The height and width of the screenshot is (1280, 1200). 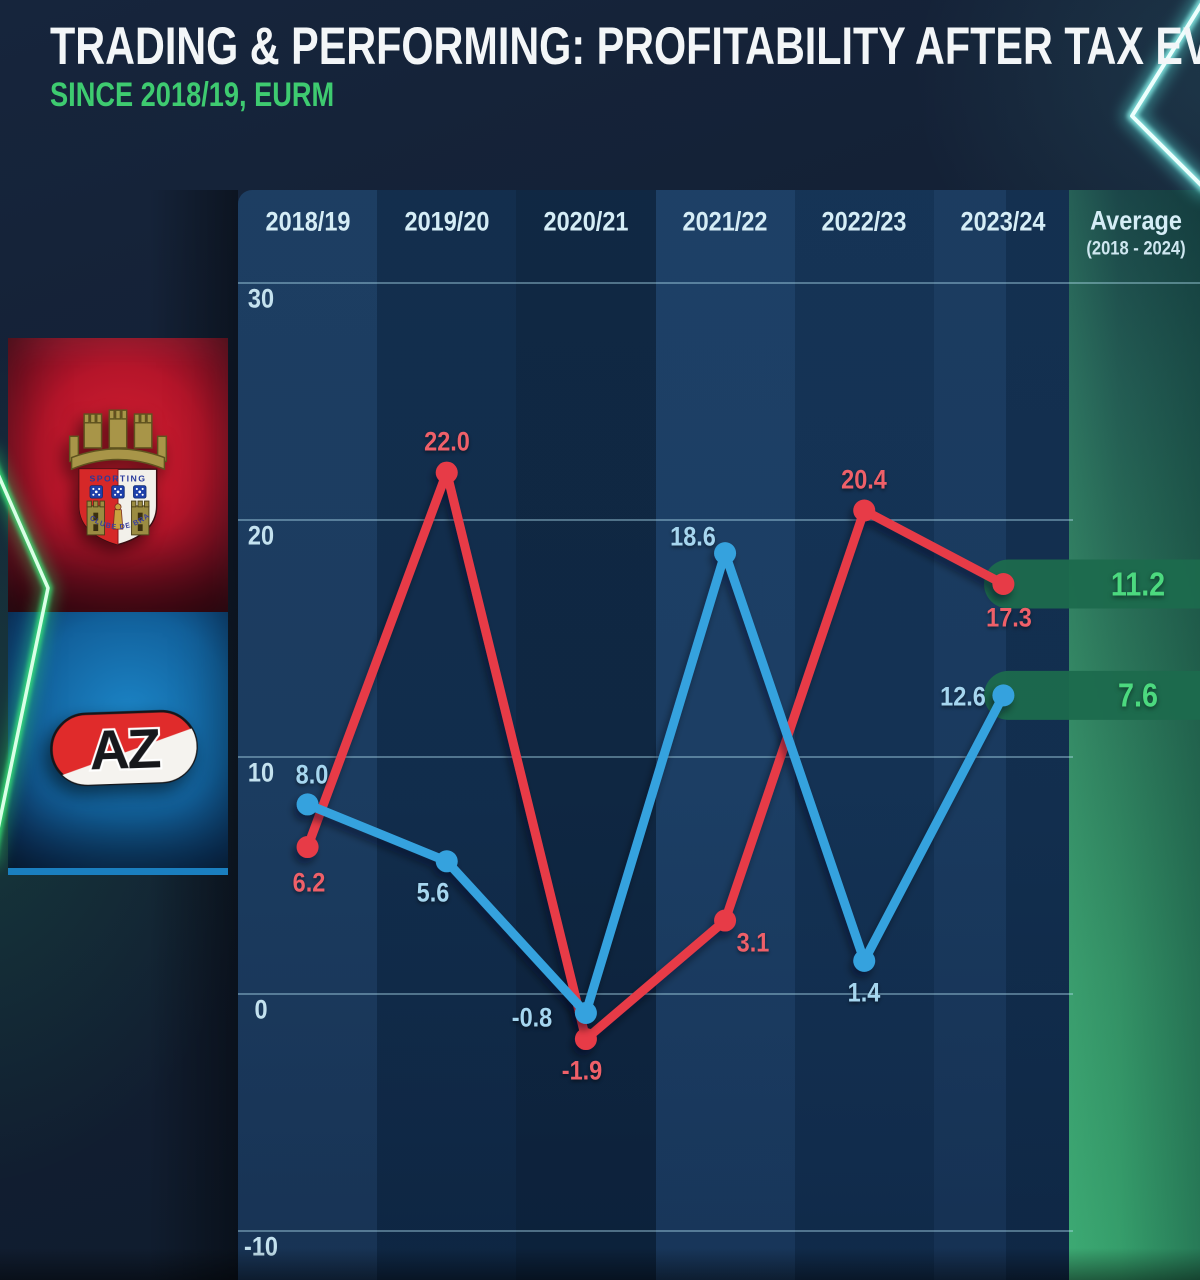 I want to click on y-tick-label: 30, so click(x=261, y=298).